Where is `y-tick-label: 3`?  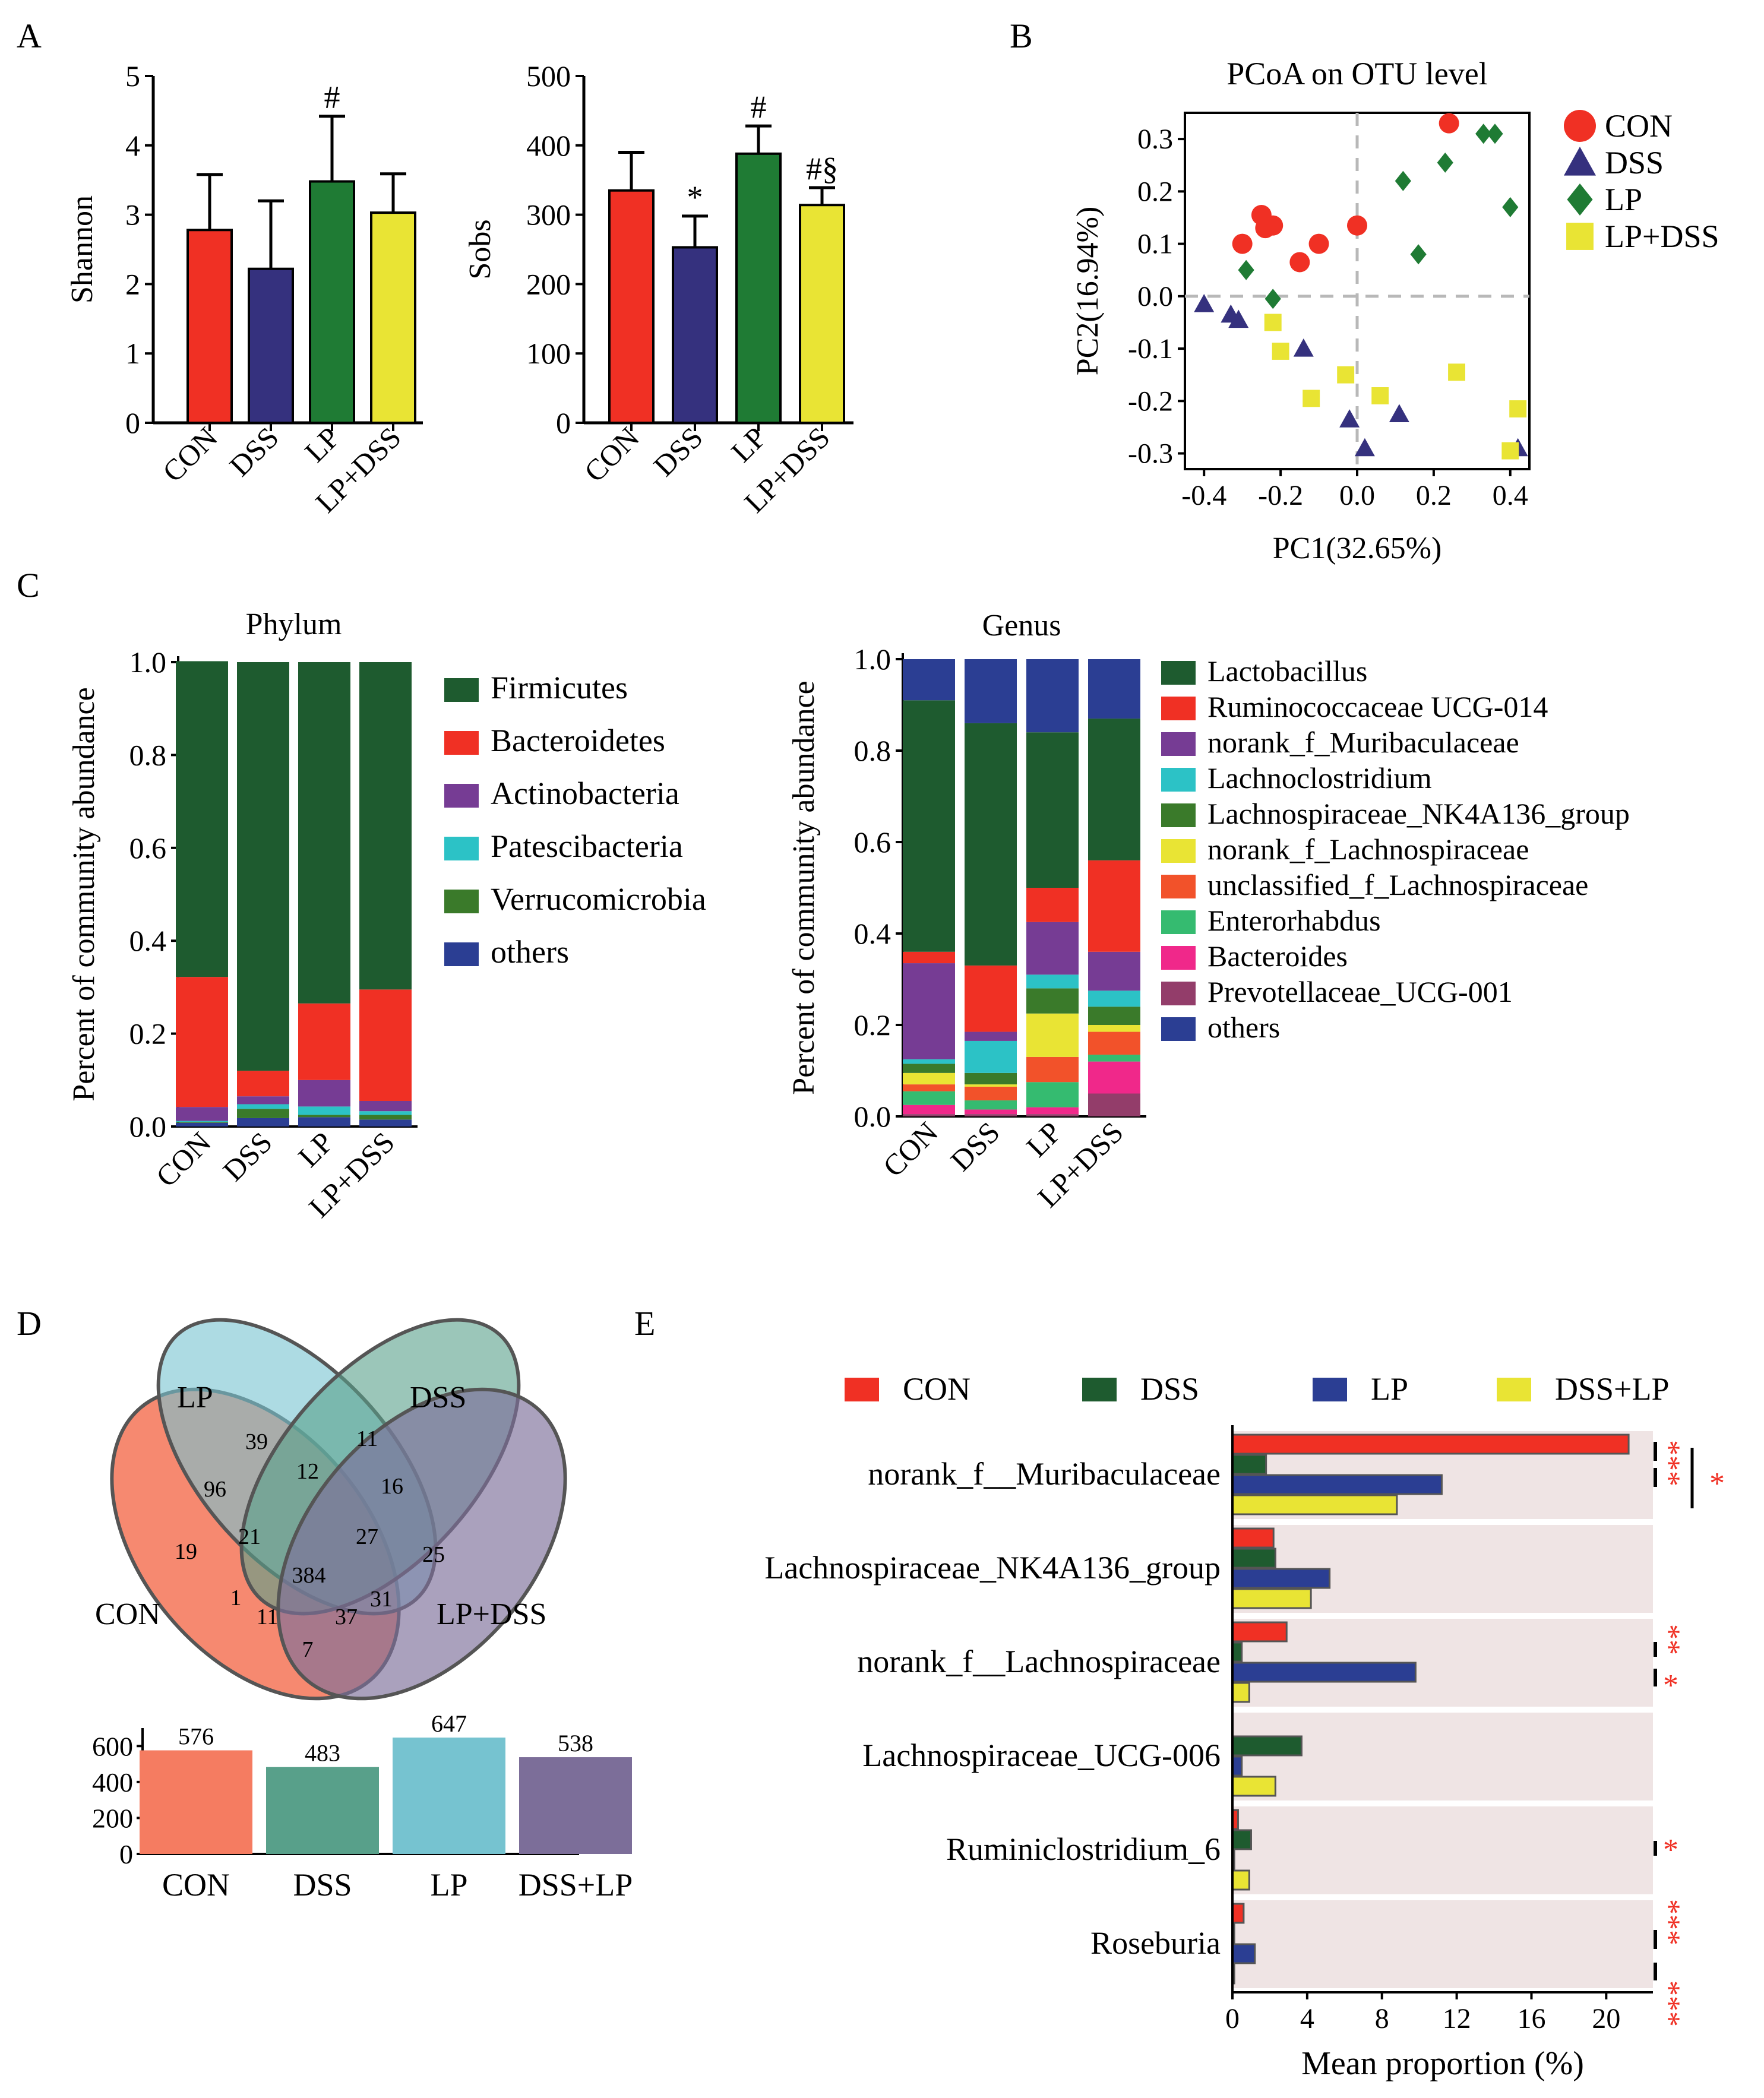
y-tick-label: 3 is located at coordinates (133, 215).